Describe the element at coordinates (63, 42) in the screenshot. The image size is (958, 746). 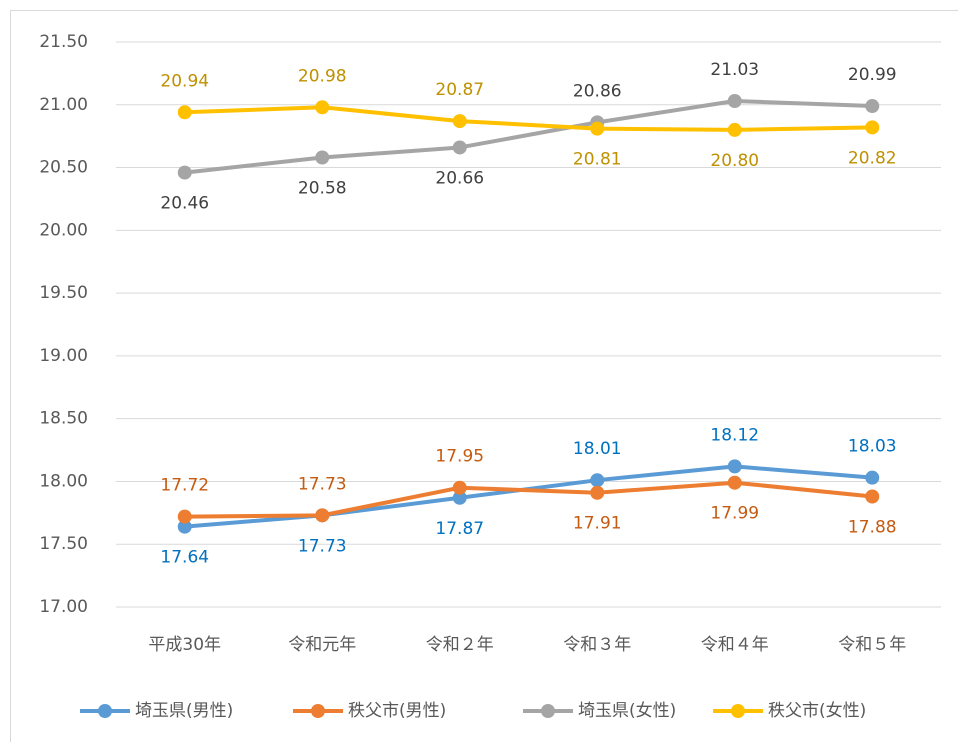
I see `y-tick-label: 21.50` at that location.